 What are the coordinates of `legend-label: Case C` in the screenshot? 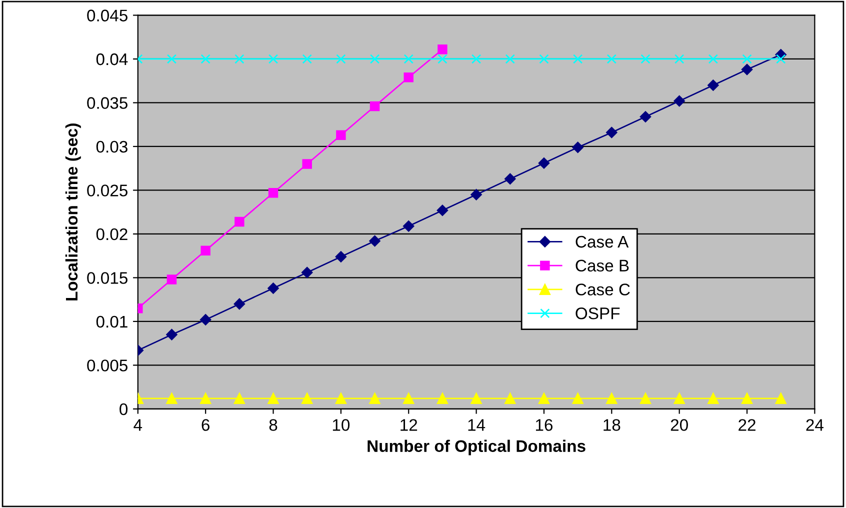 It's located at (603, 290).